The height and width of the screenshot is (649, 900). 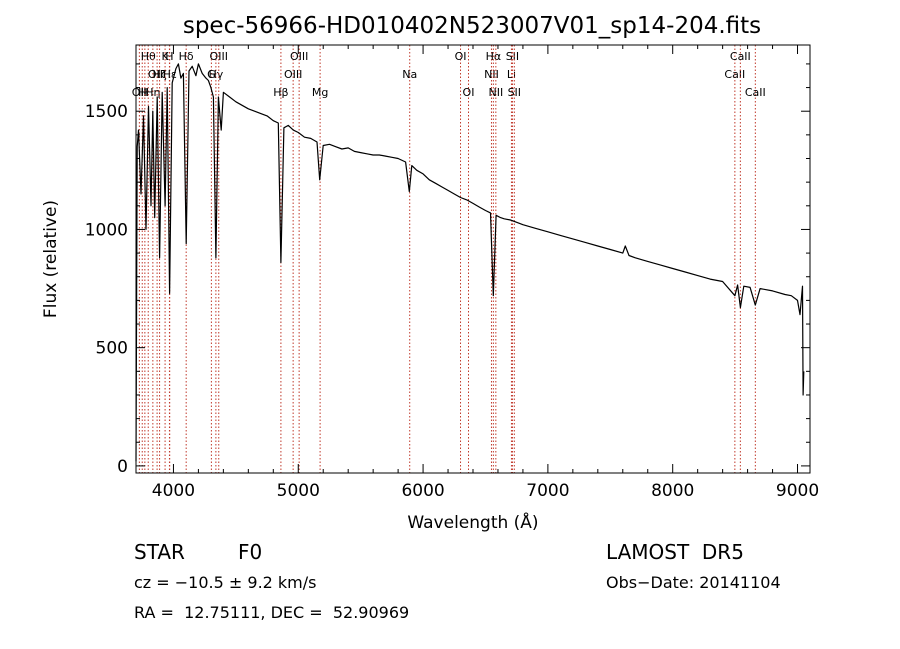 I want to click on line-marker-label: Hζ, so click(x=159, y=74).